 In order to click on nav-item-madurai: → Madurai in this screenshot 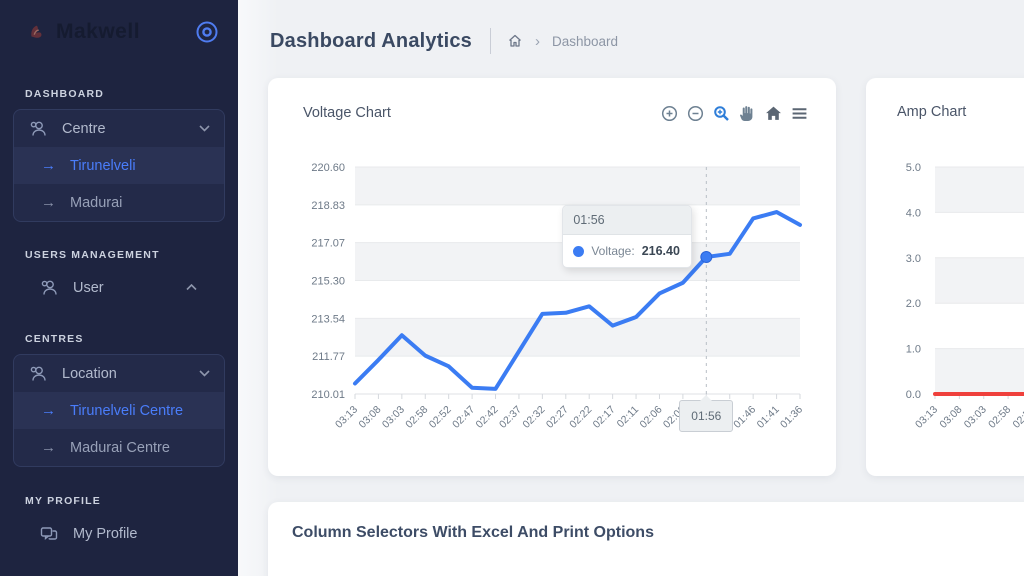, I will do `click(119, 202)`.